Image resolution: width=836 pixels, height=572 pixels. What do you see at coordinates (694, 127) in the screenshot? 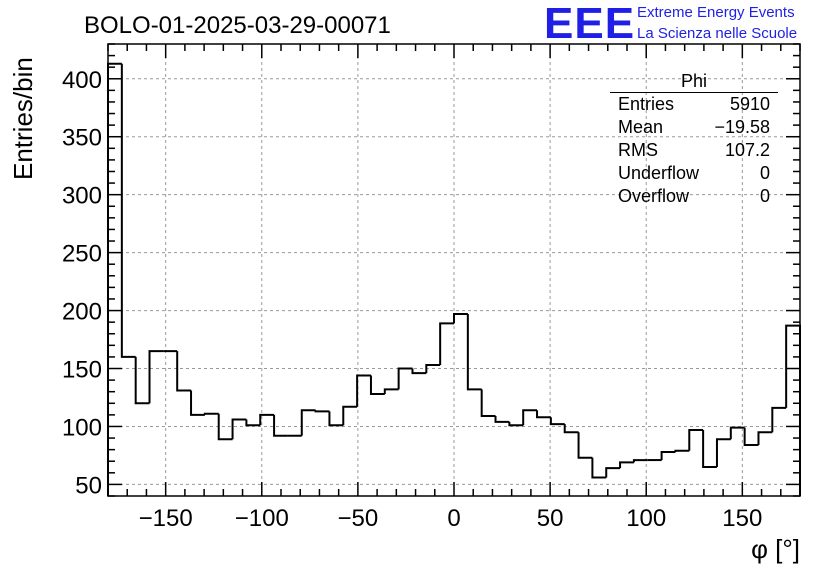
I see `stats-row-mean: Mean −19.58` at bounding box center [694, 127].